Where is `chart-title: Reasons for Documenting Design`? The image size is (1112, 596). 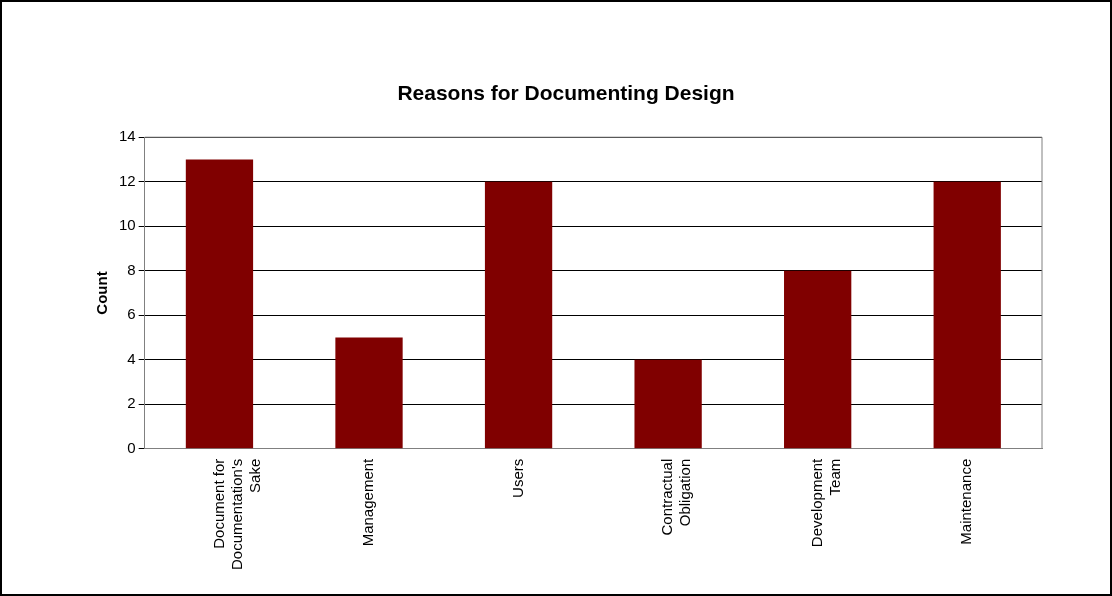 chart-title: Reasons for Documenting Design is located at coordinates (566, 93).